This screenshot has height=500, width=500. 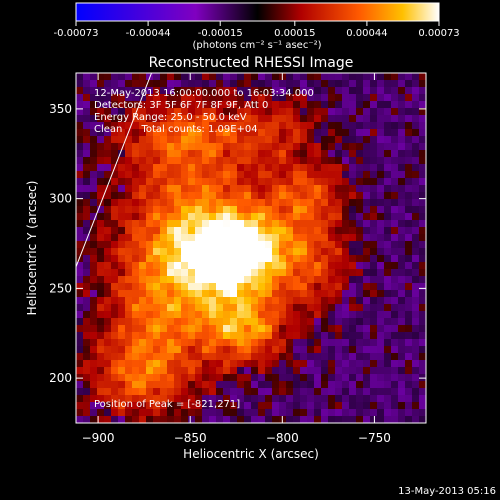 I want to click on colorbar-tick-label: 0.00073, so click(x=438, y=33).